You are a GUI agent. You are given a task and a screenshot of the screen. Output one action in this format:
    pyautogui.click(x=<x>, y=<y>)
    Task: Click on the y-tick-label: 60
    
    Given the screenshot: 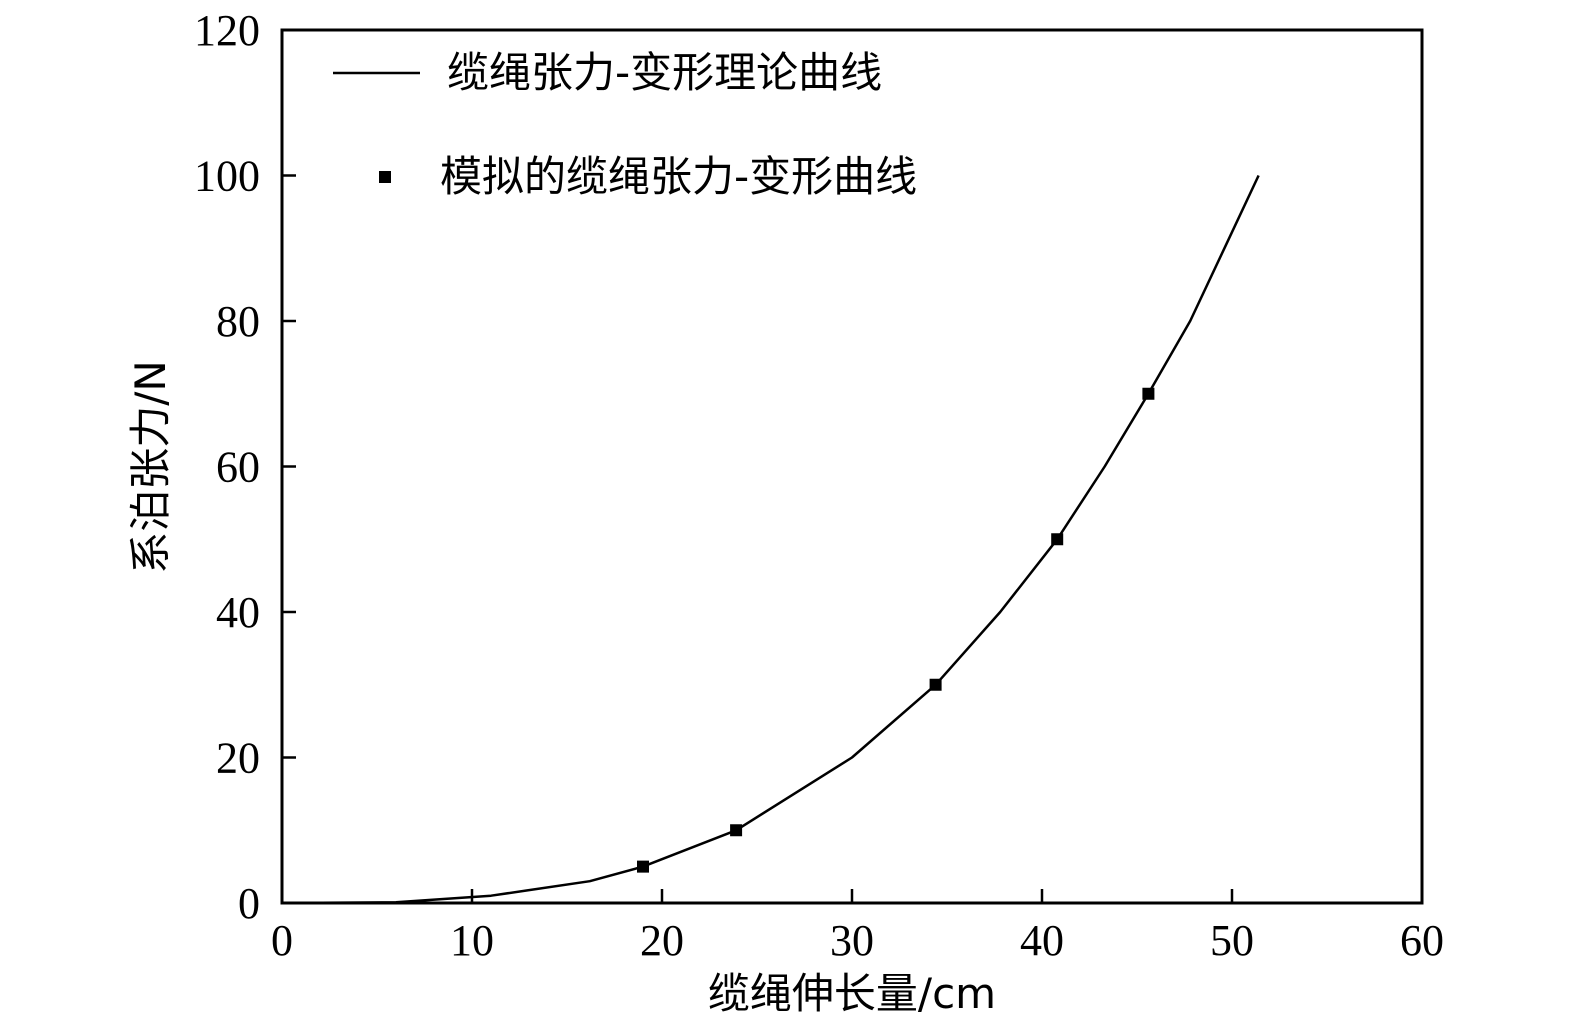 What is the action you would take?
    pyautogui.click(x=238, y=467)
    